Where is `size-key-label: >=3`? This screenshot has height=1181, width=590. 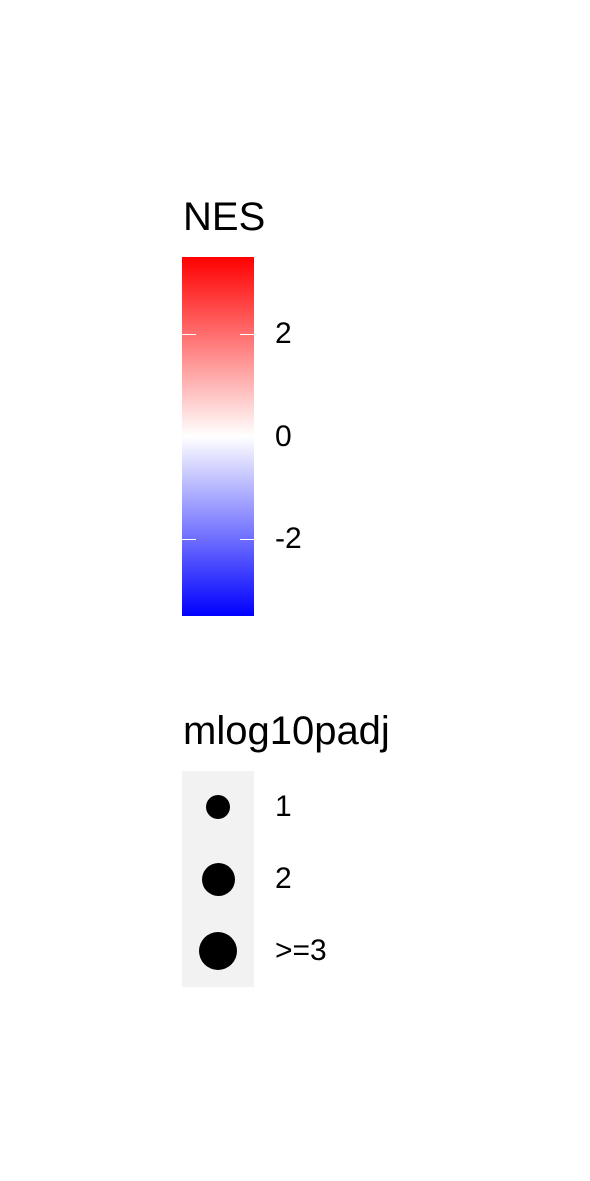
size-key-label: >=3 is located at coordinates (301, 950).